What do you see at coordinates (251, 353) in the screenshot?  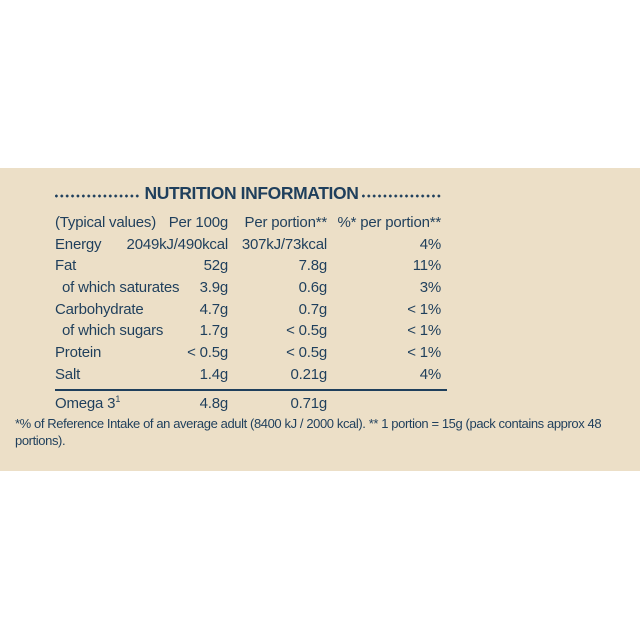 I see `table-row-protein: Protein < 0.5g < 0.5g < 1%` at bounding box center [251, 353].